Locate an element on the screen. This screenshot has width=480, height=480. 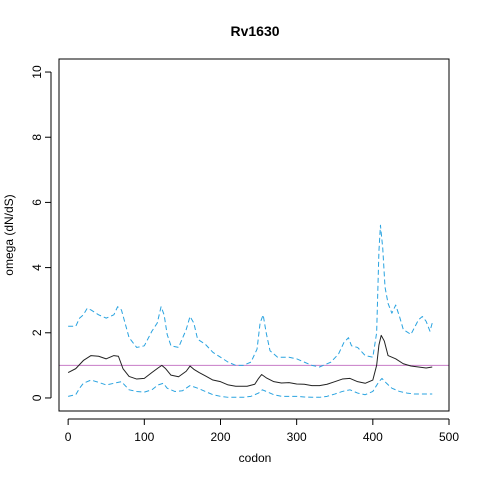
y-tick-label: 0 is located at coordinates (37, 397).